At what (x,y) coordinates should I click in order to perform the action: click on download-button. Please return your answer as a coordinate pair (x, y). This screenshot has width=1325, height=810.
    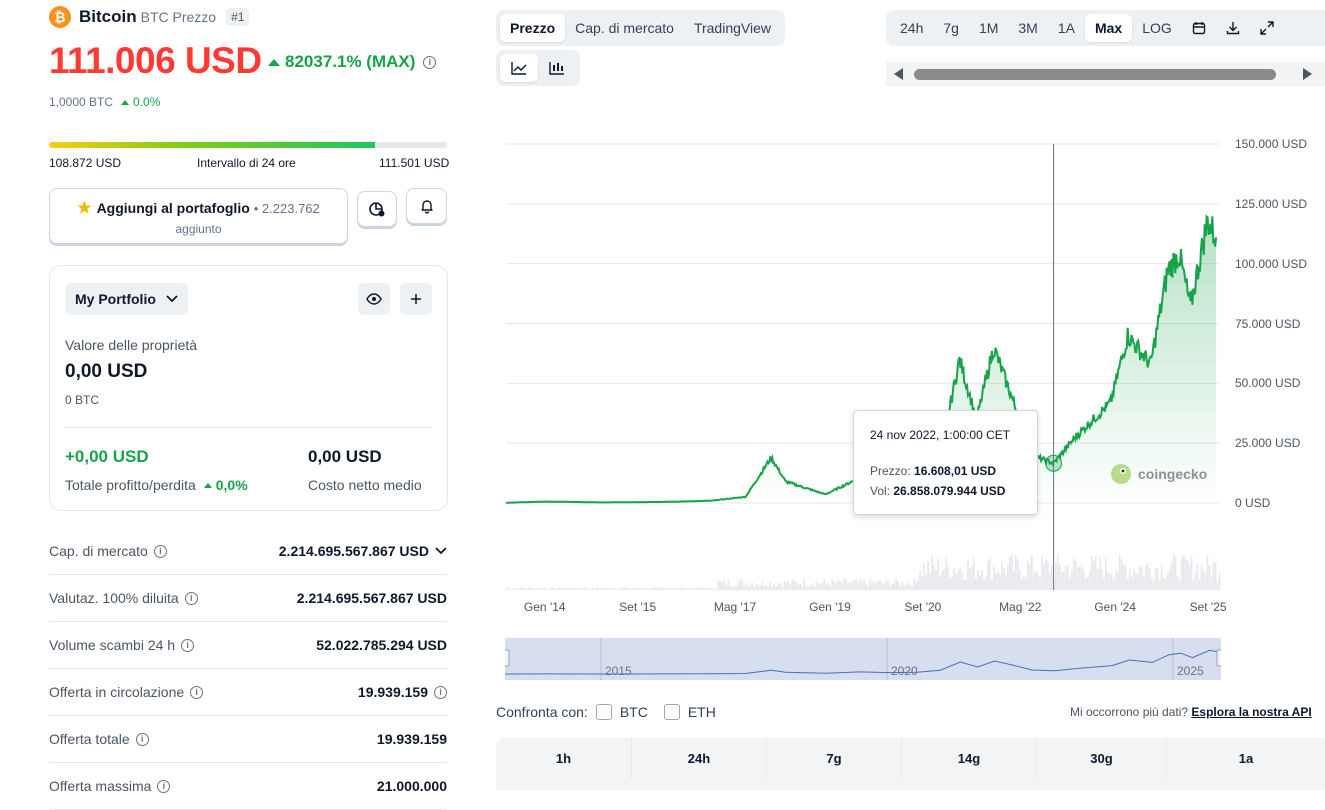
    Looking at the image, I should click on (1233, 28).